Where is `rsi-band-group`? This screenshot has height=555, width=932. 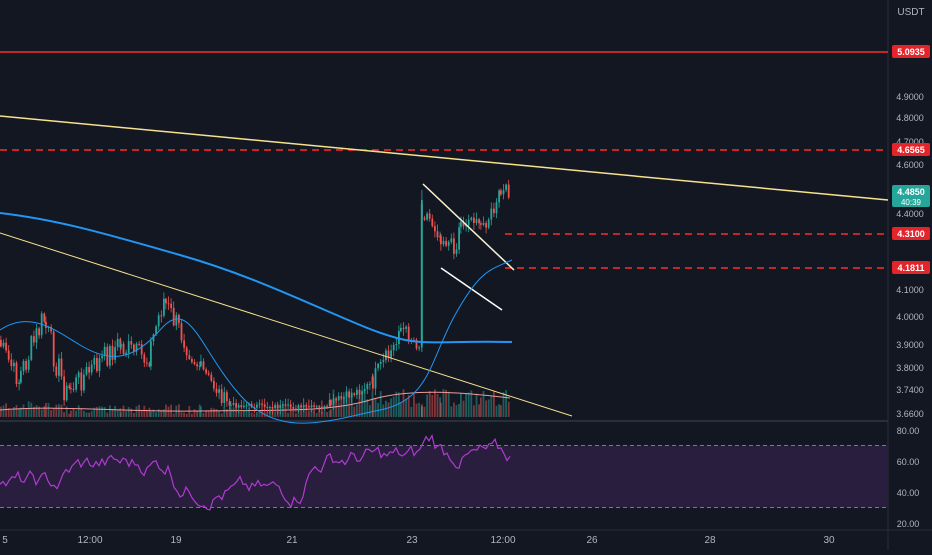
rsi-band-group is located at coordinates (444, 476).